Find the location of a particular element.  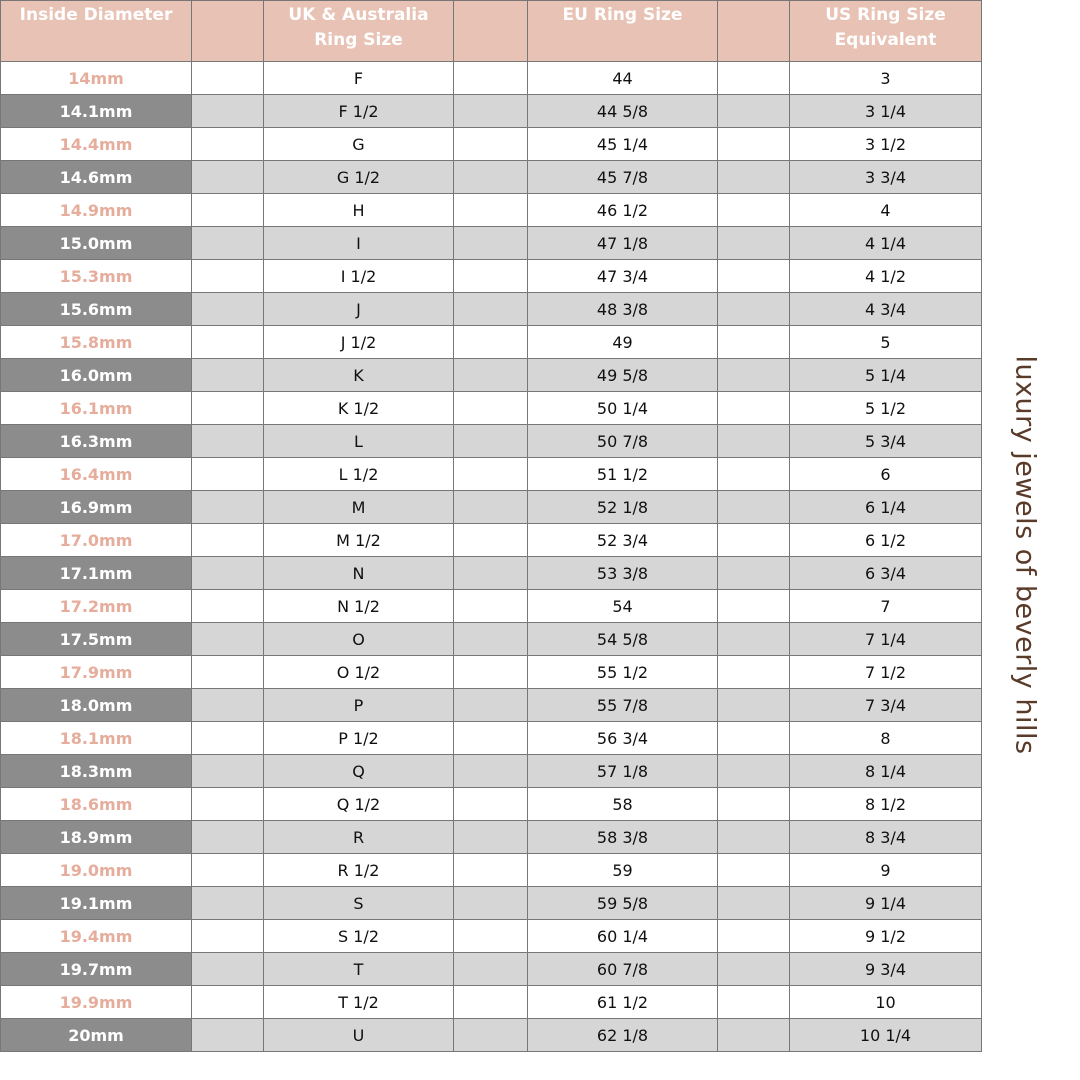

cell: EU Ring Size is located at coordinates (622, 31).